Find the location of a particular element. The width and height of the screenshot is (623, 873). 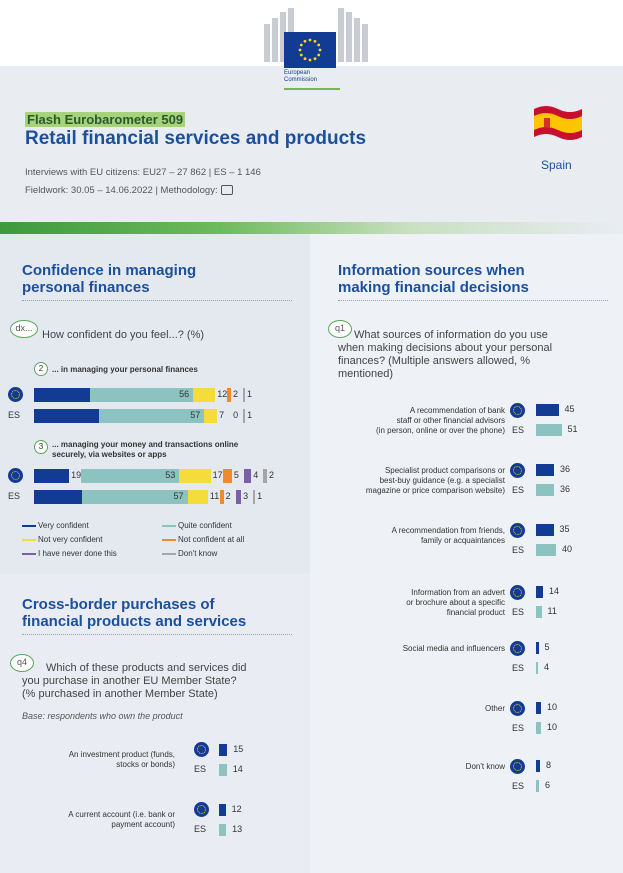

info-sources-question-line3: finances? (Multiple answers allowed, % is located at coordinates (434, 361).